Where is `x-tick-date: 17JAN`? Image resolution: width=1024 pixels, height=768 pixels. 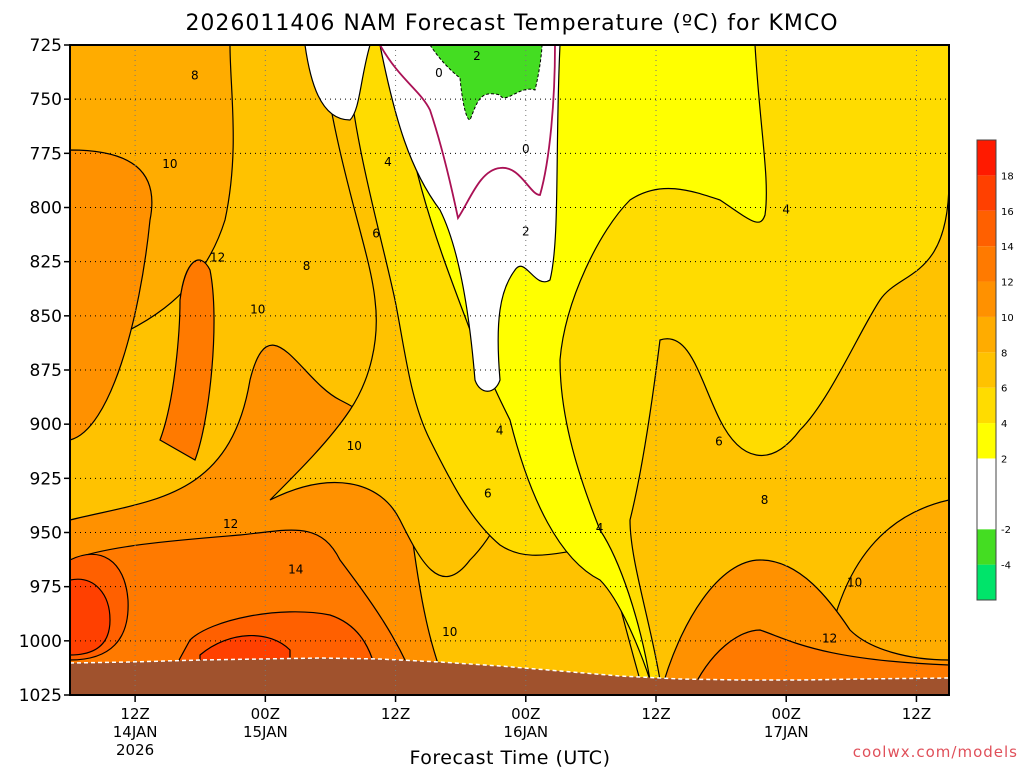 x-tick-date: 17JAN is located at coordinates (786, 732).